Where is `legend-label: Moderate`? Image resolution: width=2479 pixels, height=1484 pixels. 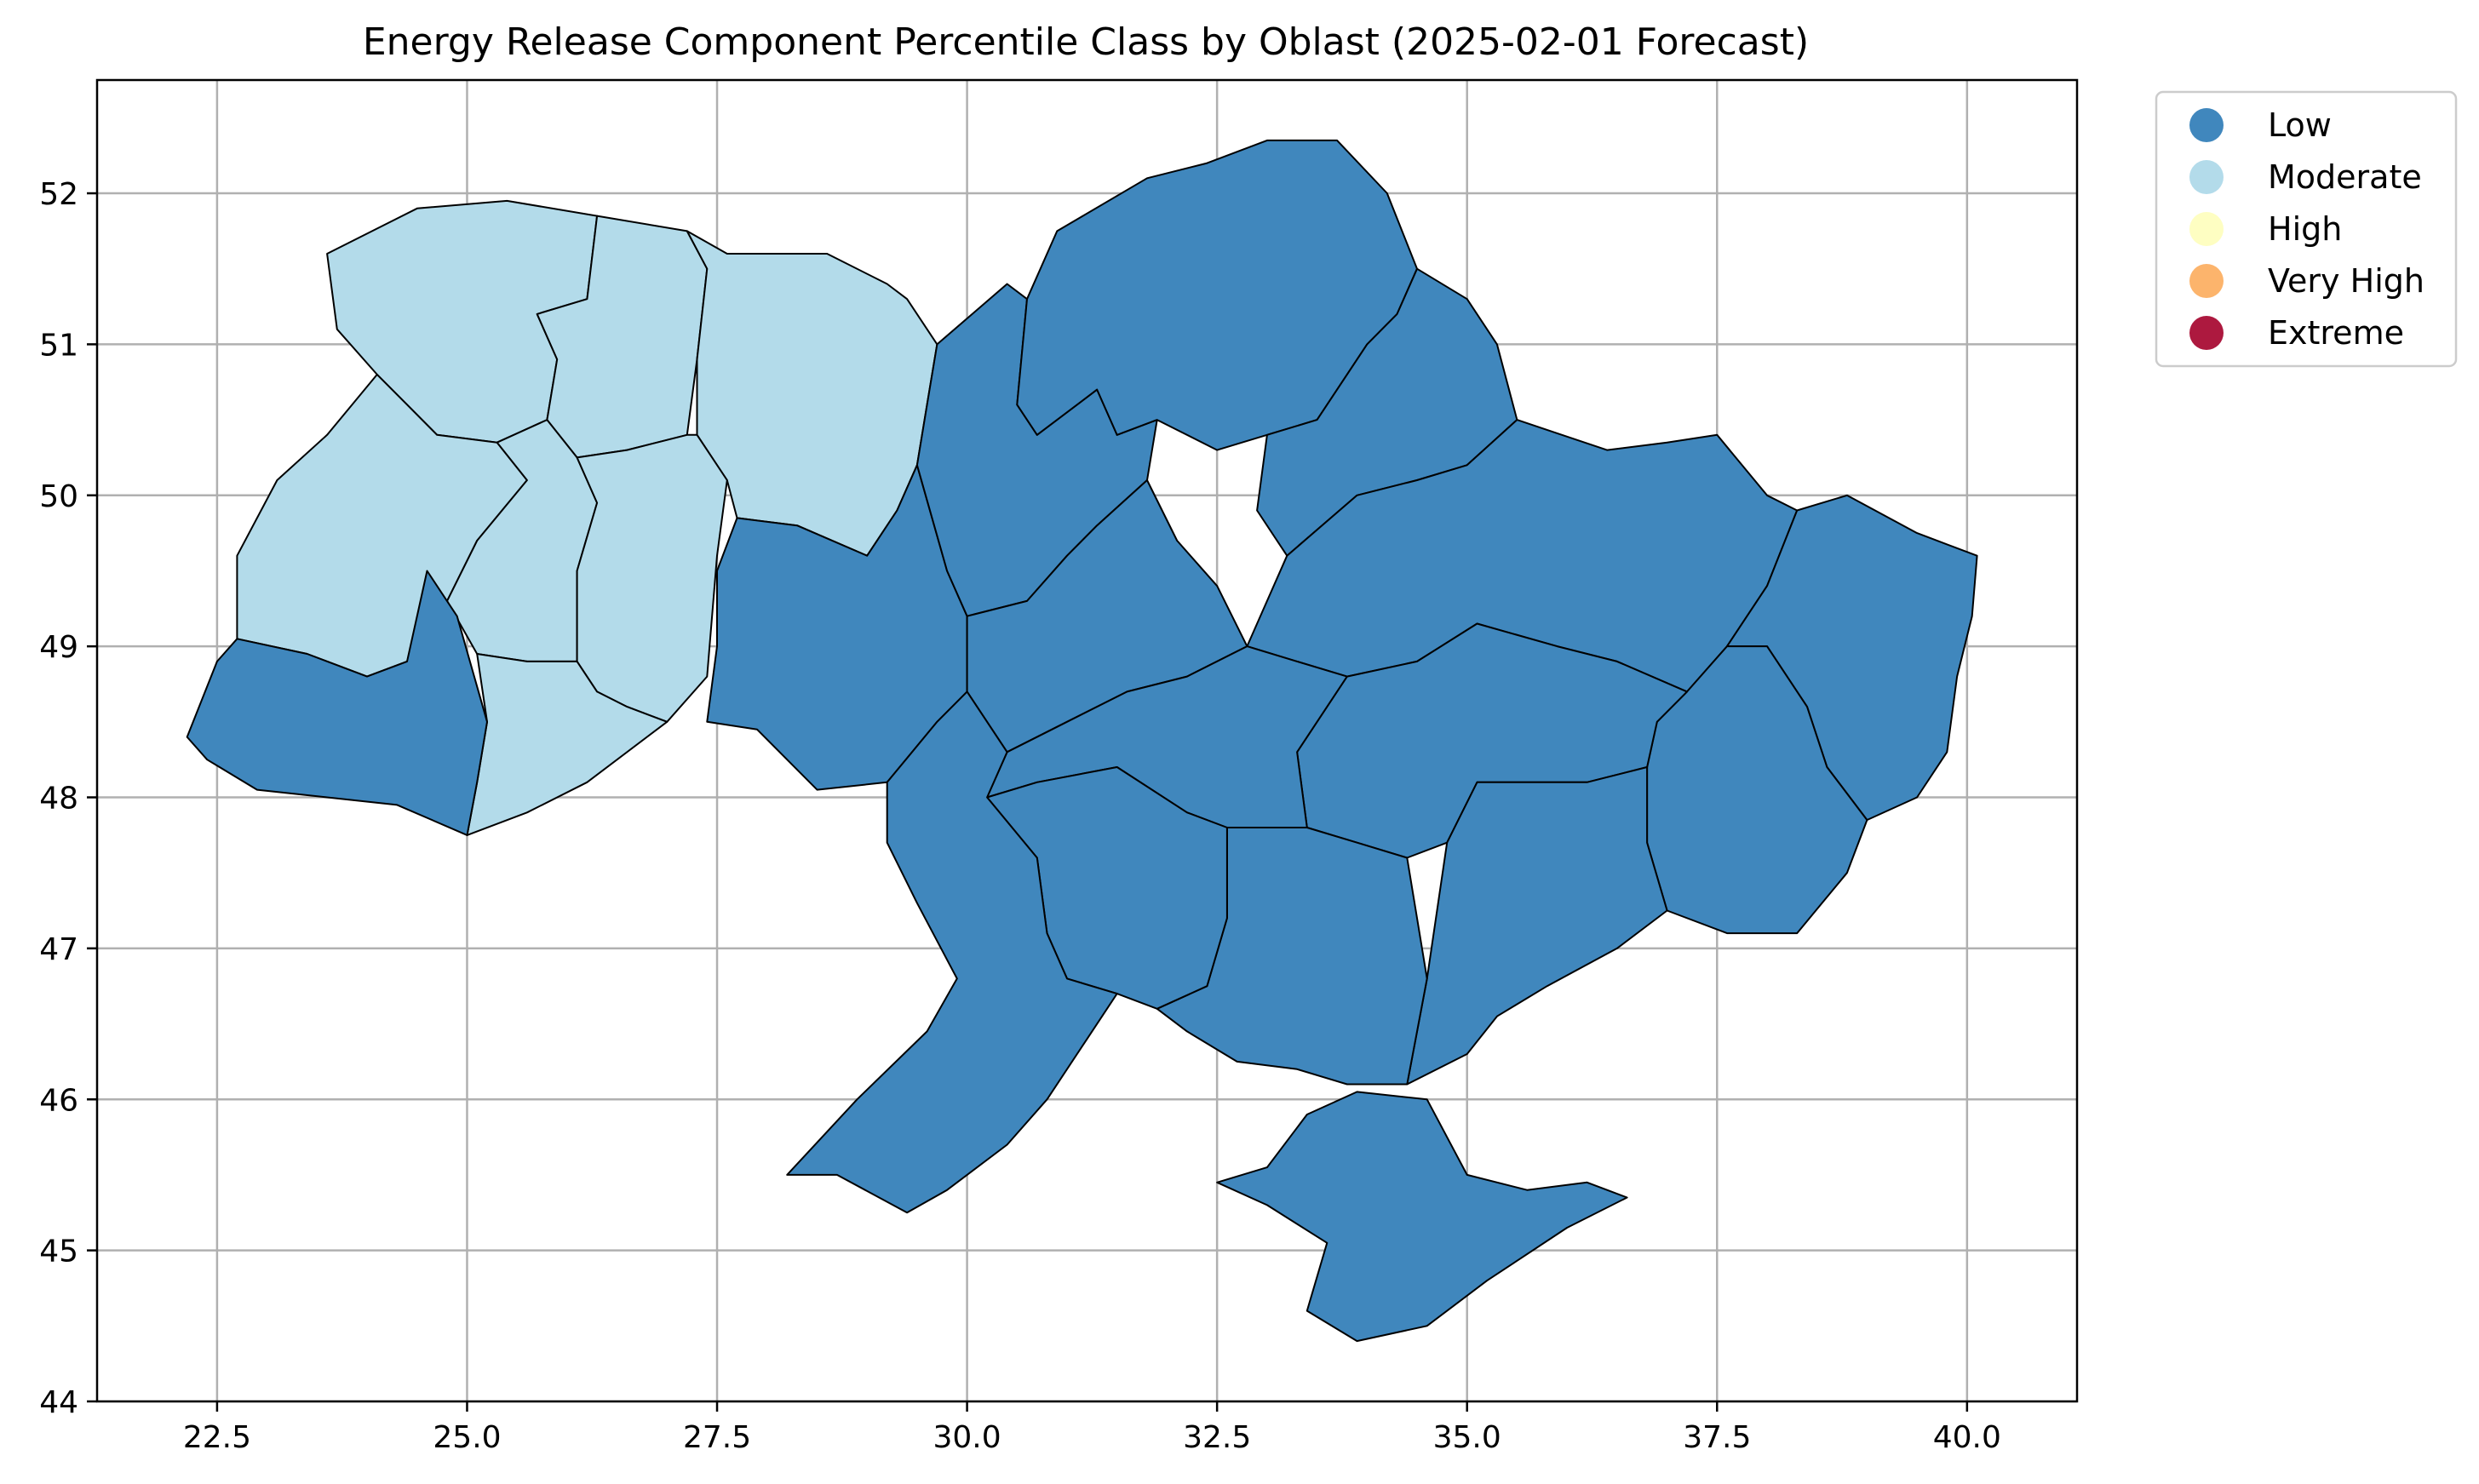
legend-label: Moderate is located at coordinates (2345, 177).